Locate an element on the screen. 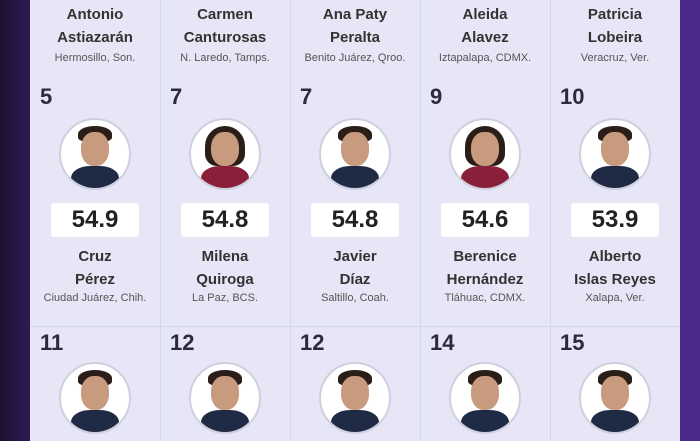  candidate-card-middle: Alberto Islas Reyes Xalapa, Ver. is located at coordinates (615, 274).